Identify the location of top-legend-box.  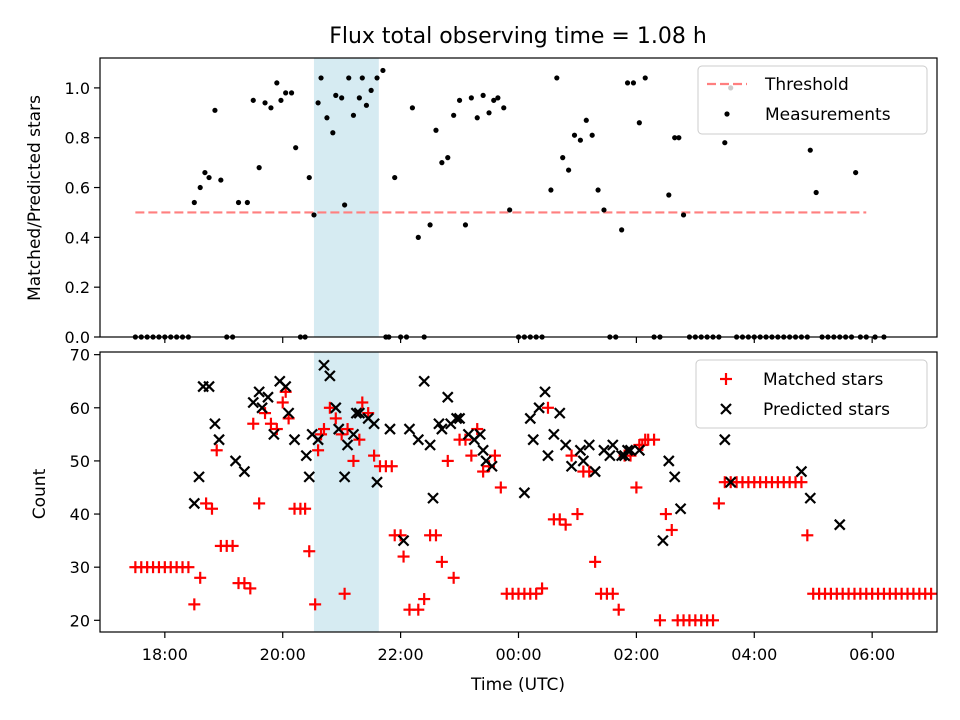
(812, 100).